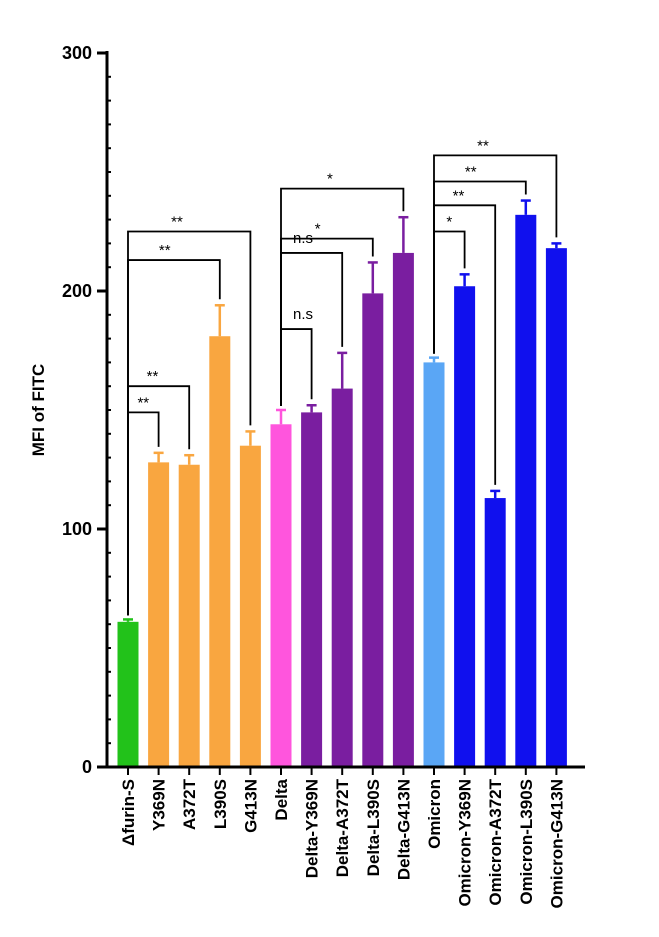  I want to click on significance-label-1: **, so click(153, 376).